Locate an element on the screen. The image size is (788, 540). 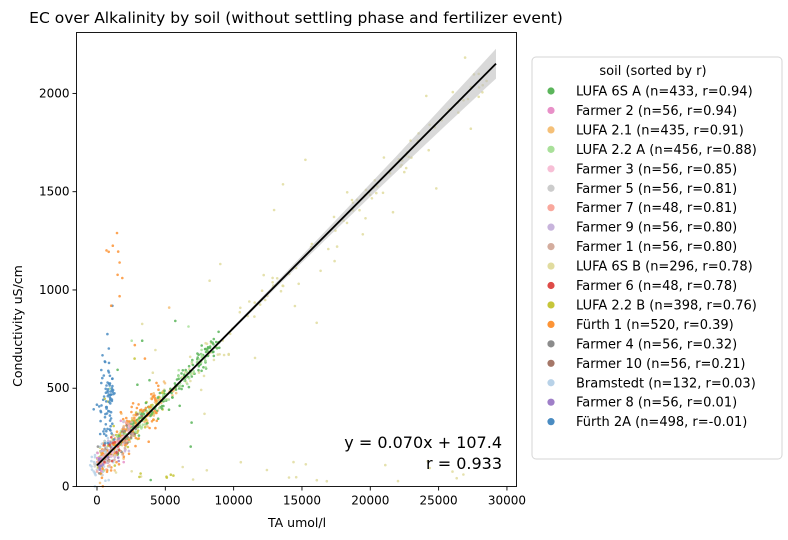
legend-entry-label: Farmer 4 (n=56, r=0.32) is located at coordinates (656, 344).